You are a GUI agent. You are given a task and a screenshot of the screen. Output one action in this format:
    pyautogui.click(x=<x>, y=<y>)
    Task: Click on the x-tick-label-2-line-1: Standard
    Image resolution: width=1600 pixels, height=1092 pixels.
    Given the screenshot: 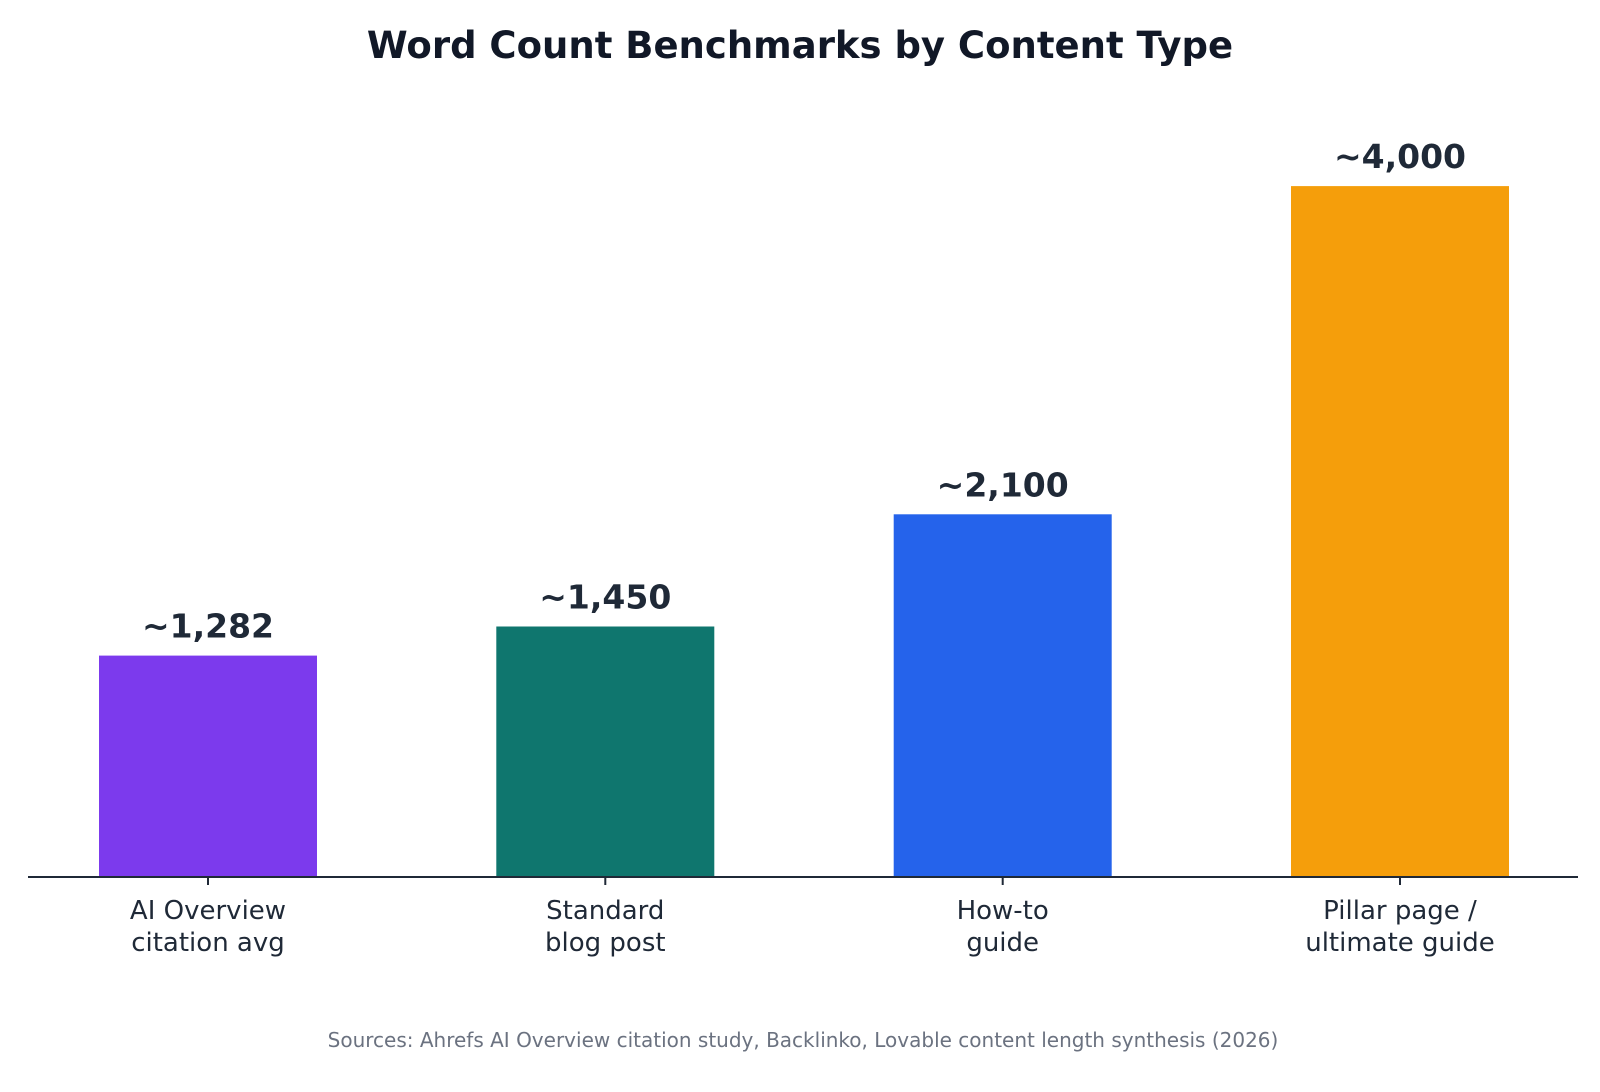 What is the action you would take?
    pyautogui.click(x=605, y=911)
    